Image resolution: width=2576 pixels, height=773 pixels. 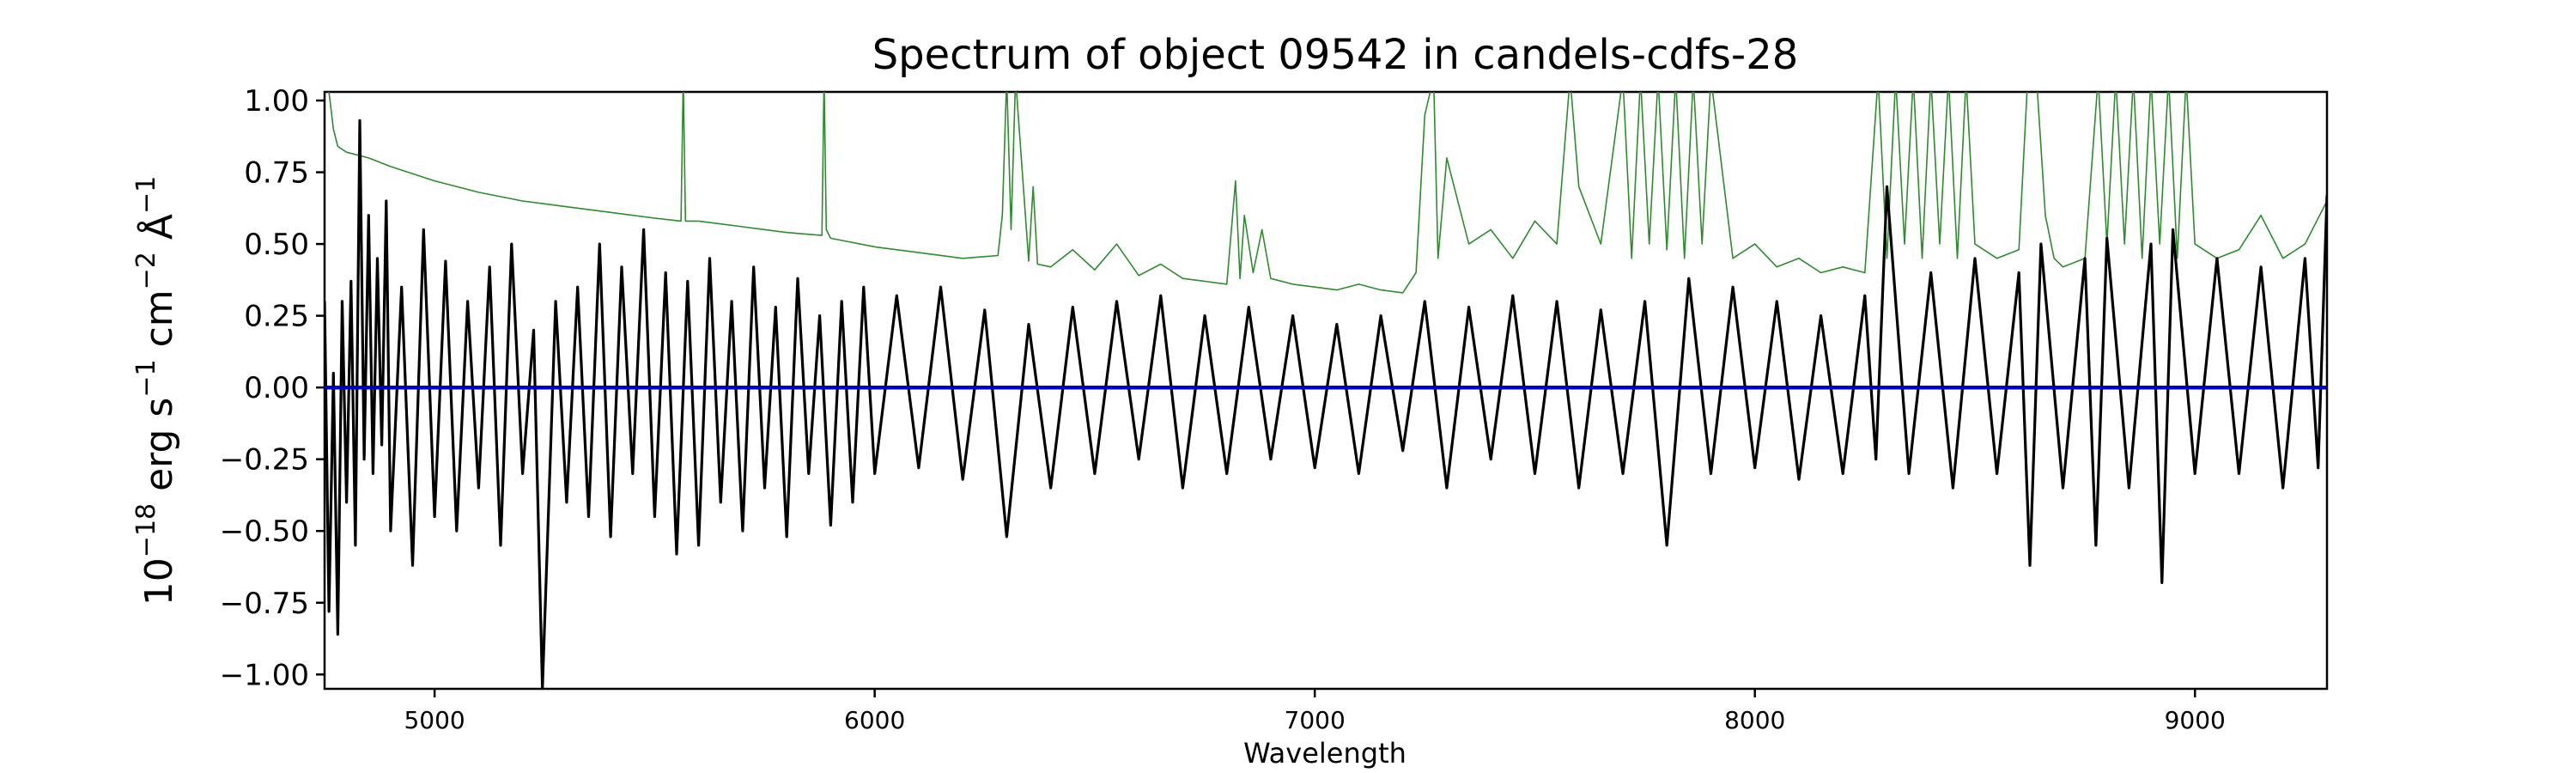 I want to click on x-tick-label: 6000, so click(x=874, y=720).